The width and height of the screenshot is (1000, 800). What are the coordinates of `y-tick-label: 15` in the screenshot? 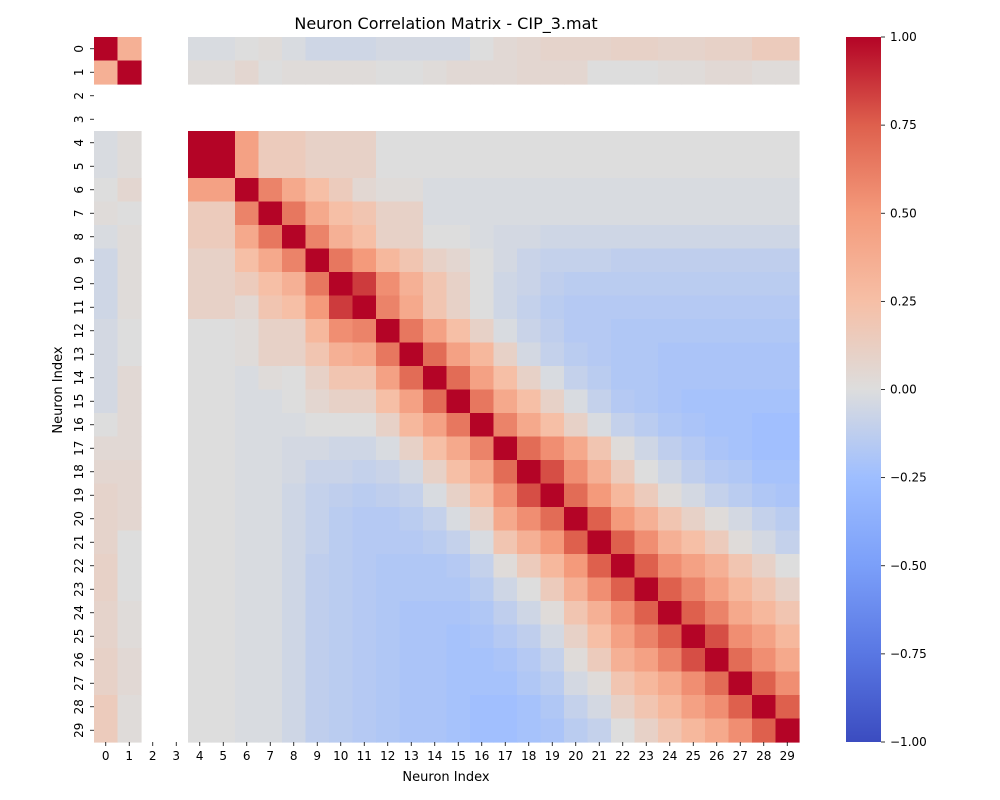 It's located at (79, 401).